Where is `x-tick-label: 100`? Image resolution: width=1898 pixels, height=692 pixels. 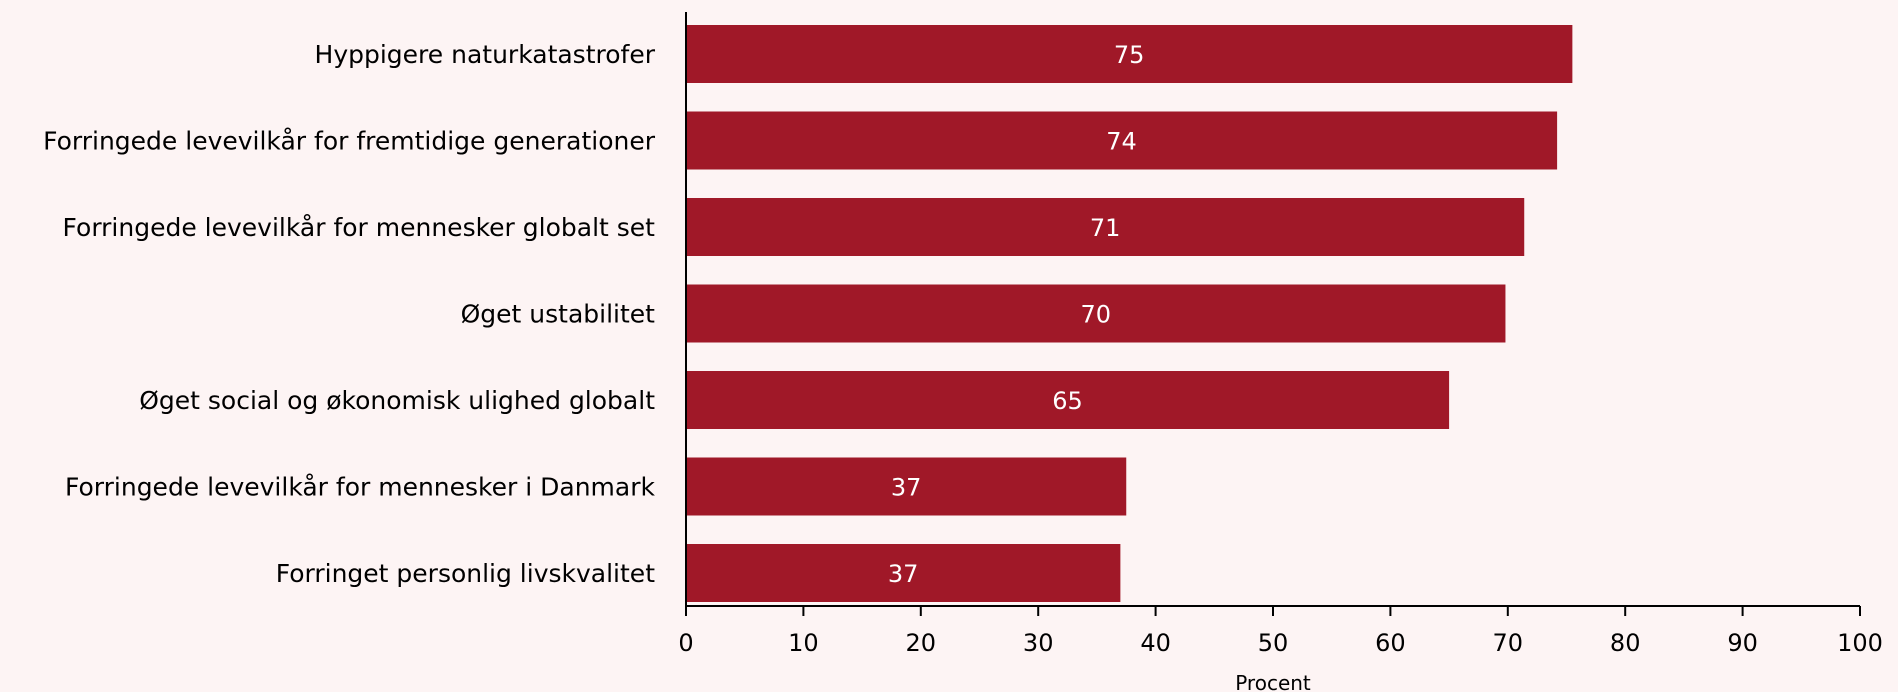
x-tick-label: 100 is located at coordinates (1860, 643).